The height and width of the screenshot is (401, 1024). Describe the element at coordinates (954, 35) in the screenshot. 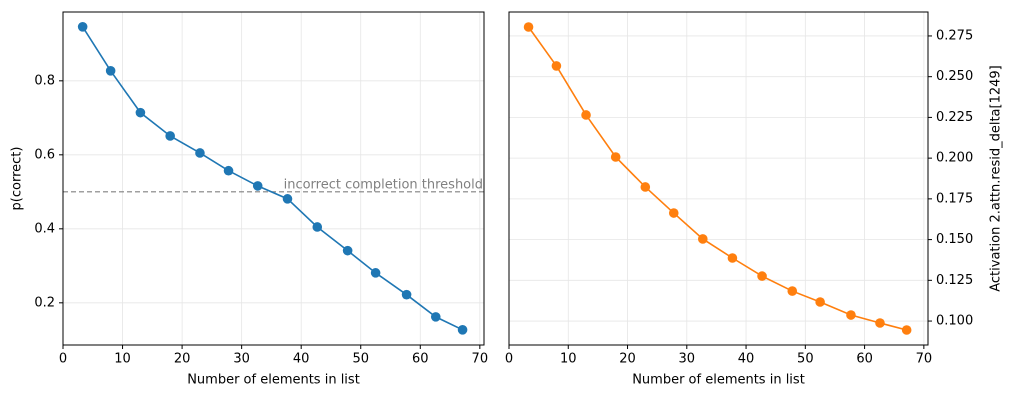

I see `y-tick-label: 0.275` at that location.